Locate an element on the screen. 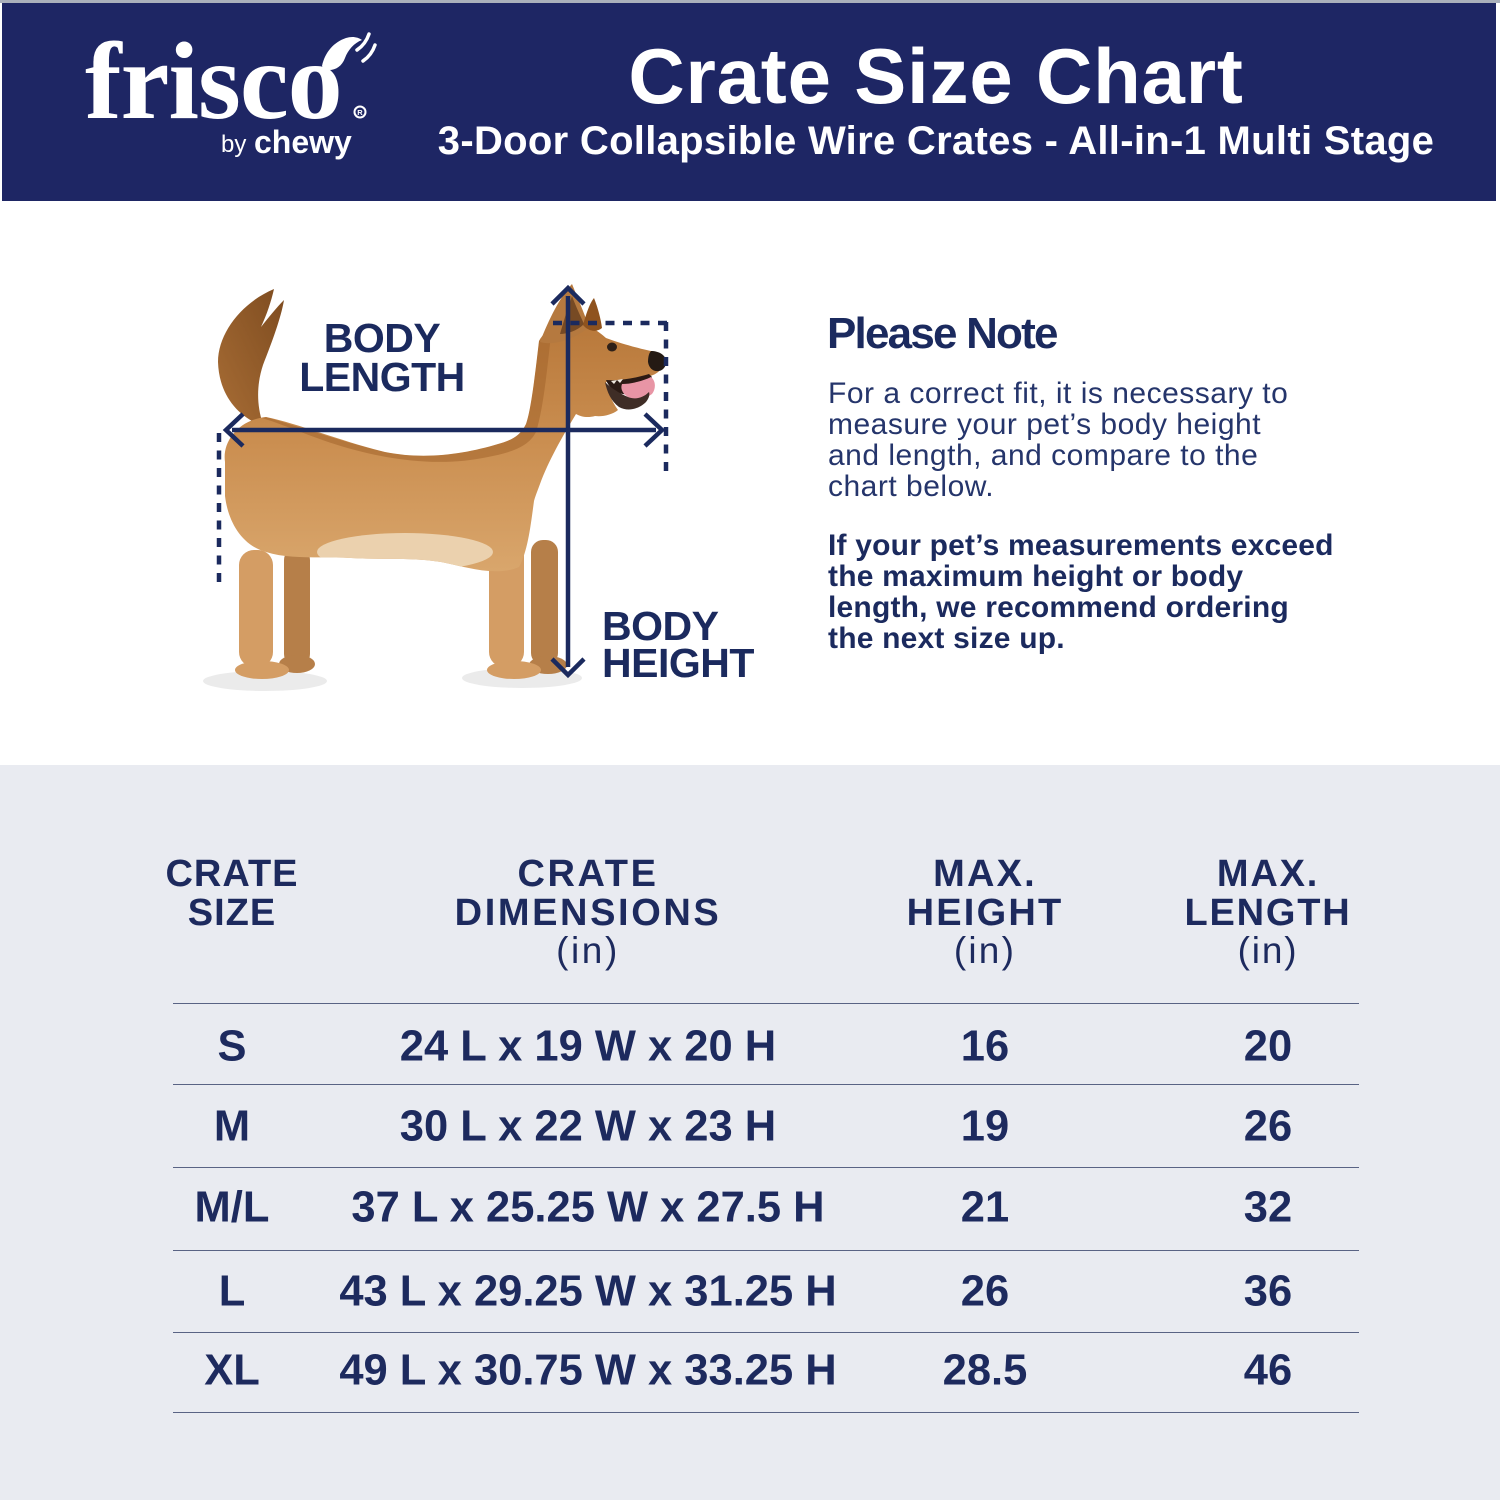 This screenshot has height=1500, width=1500. svg-text: R is located at coordinates (360, 112).